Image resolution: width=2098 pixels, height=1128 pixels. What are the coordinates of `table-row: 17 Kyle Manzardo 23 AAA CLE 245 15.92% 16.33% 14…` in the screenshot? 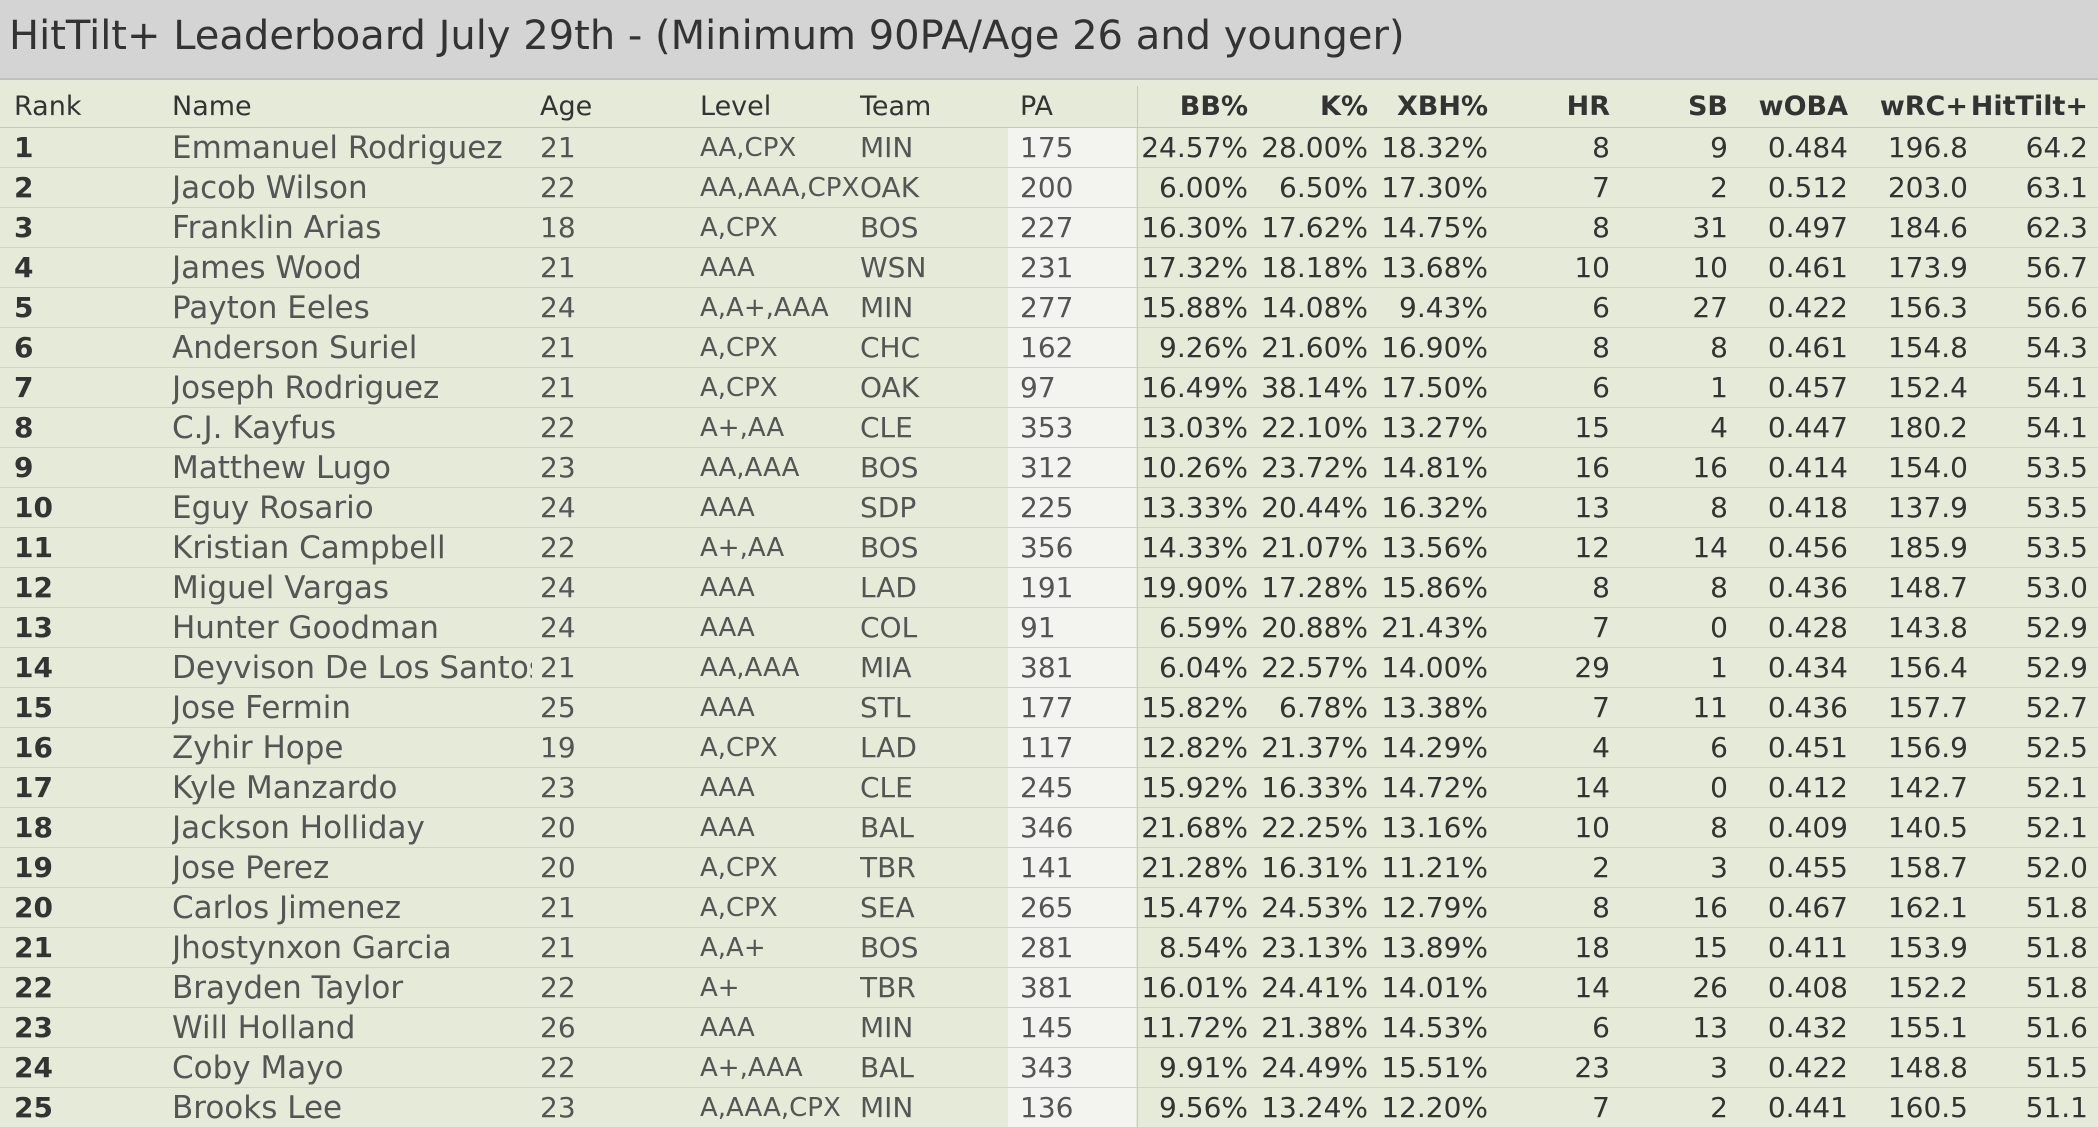 It's located at (1049, 788).